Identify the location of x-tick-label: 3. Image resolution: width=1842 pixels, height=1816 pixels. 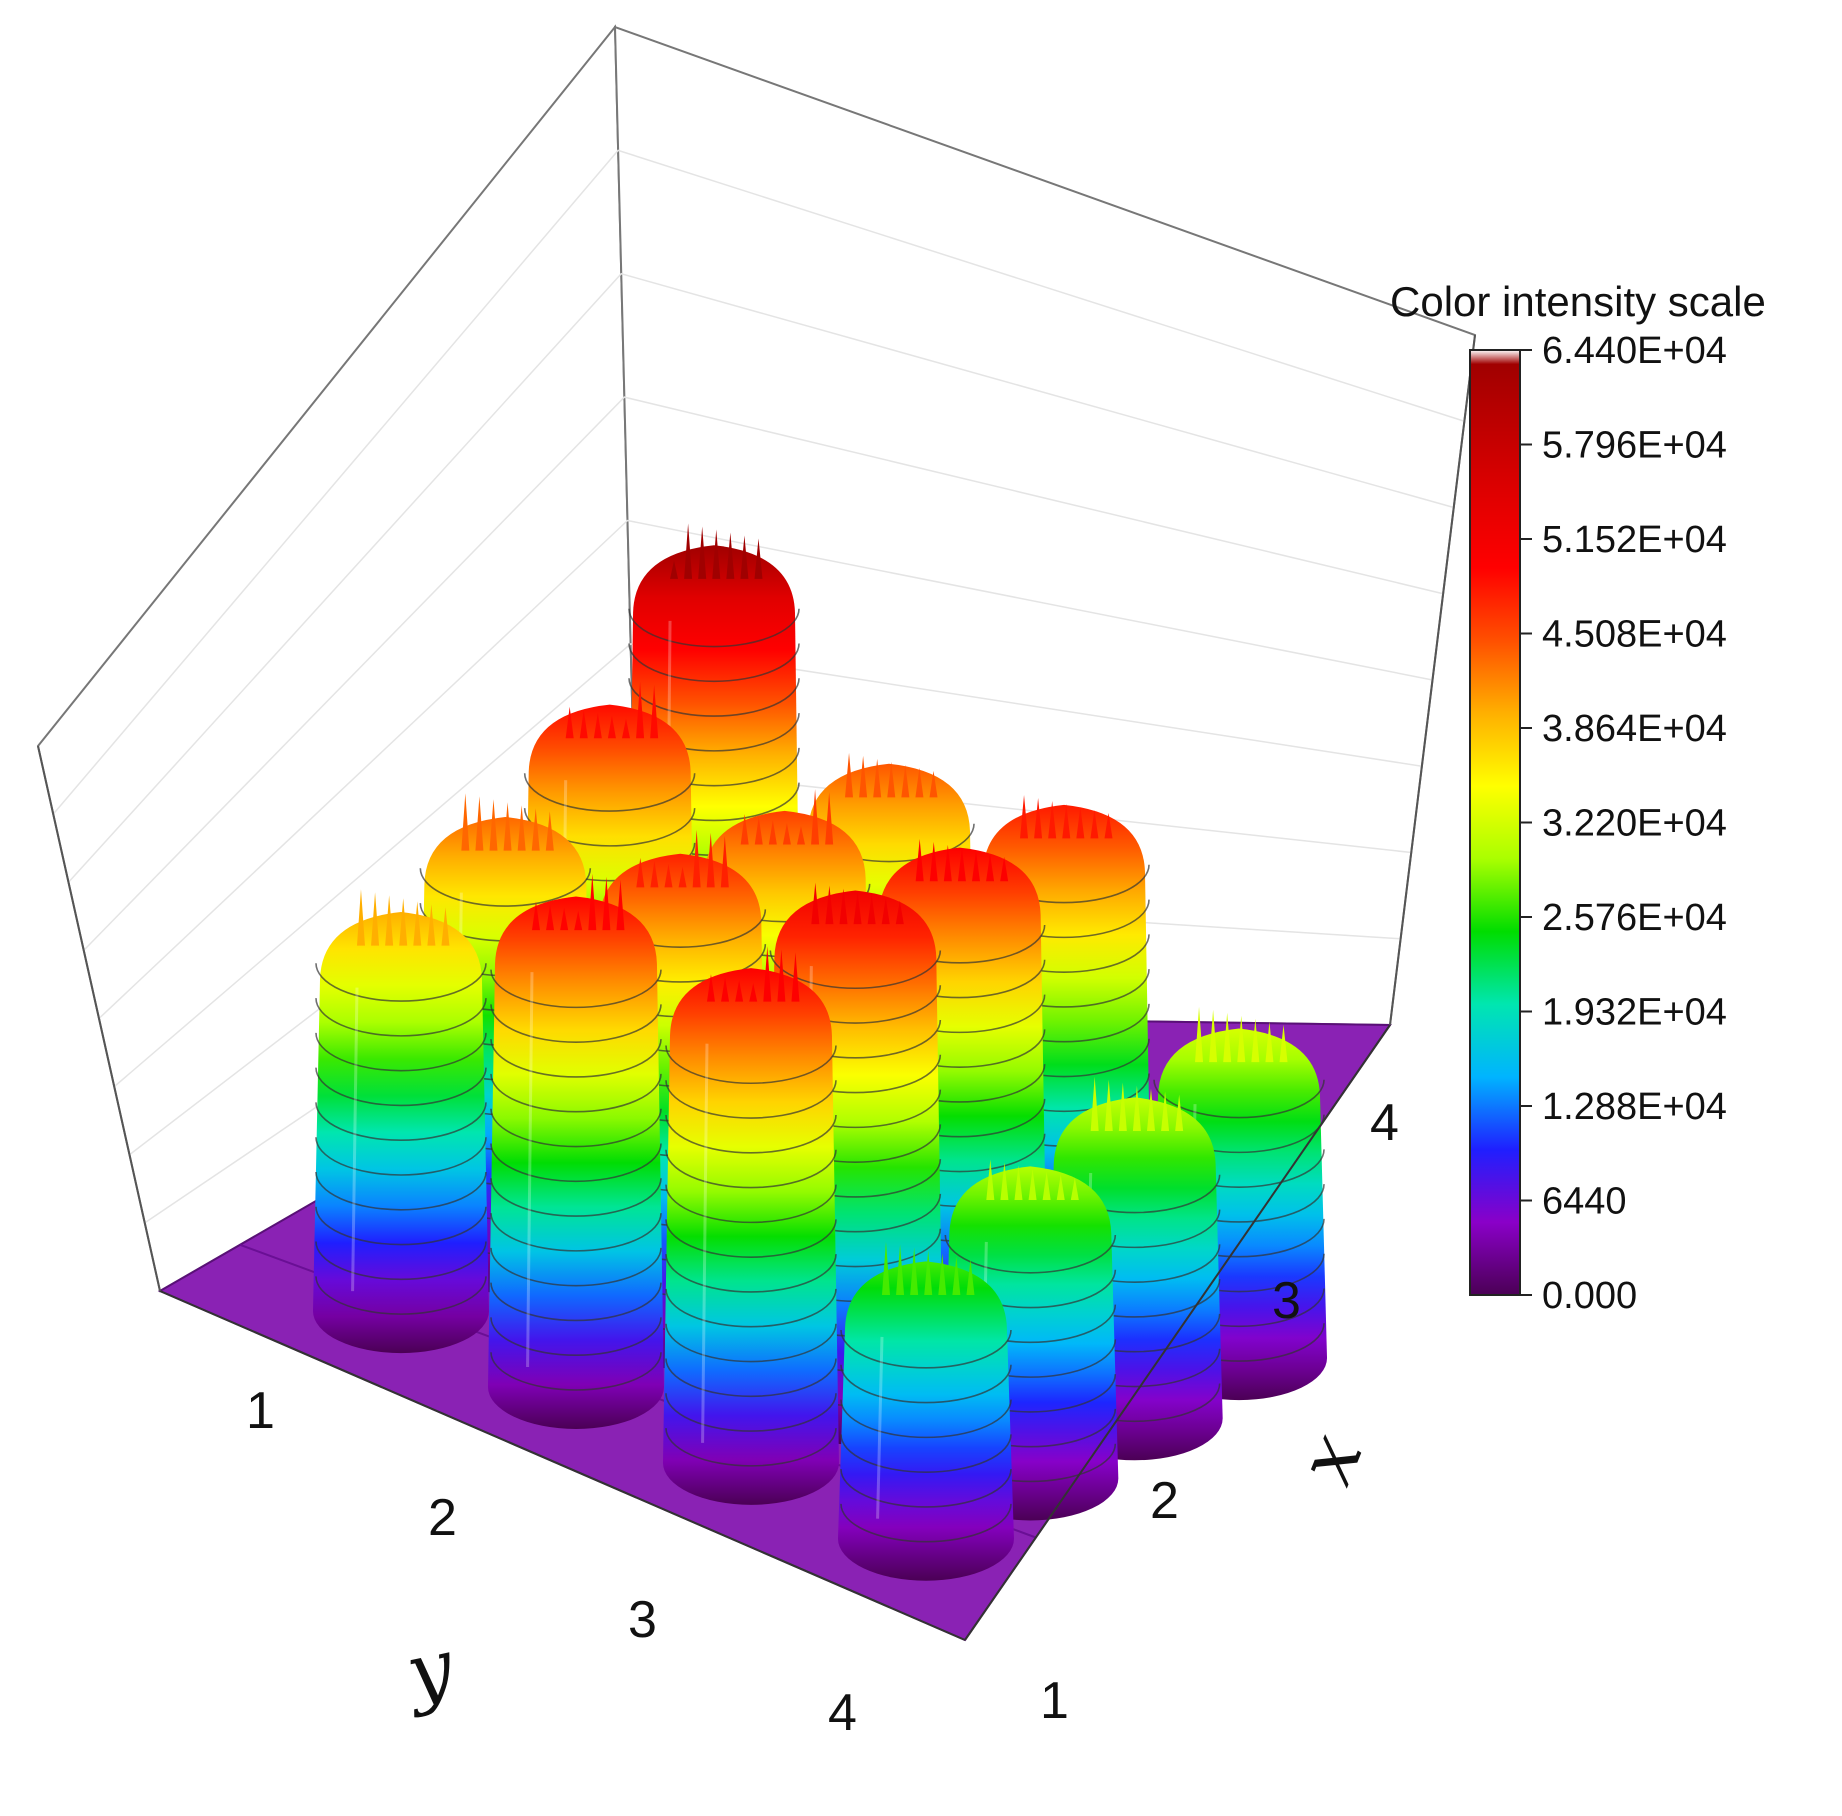
(1286, 1301).